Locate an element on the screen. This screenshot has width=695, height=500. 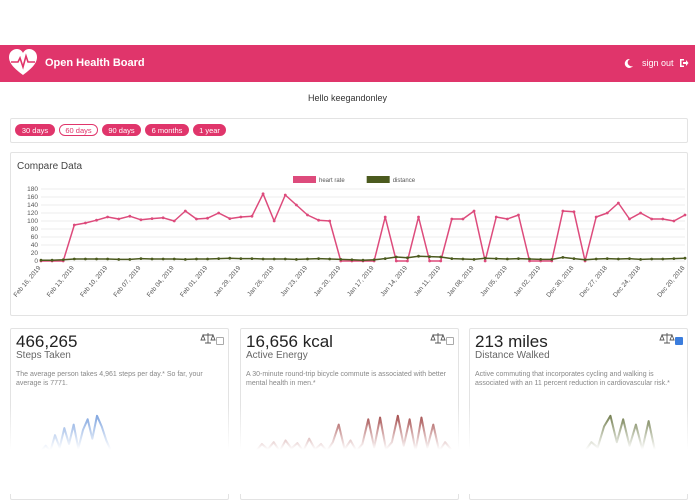
x-tick-label: Jan 11, 2019 is located at coordinates (427, 280).